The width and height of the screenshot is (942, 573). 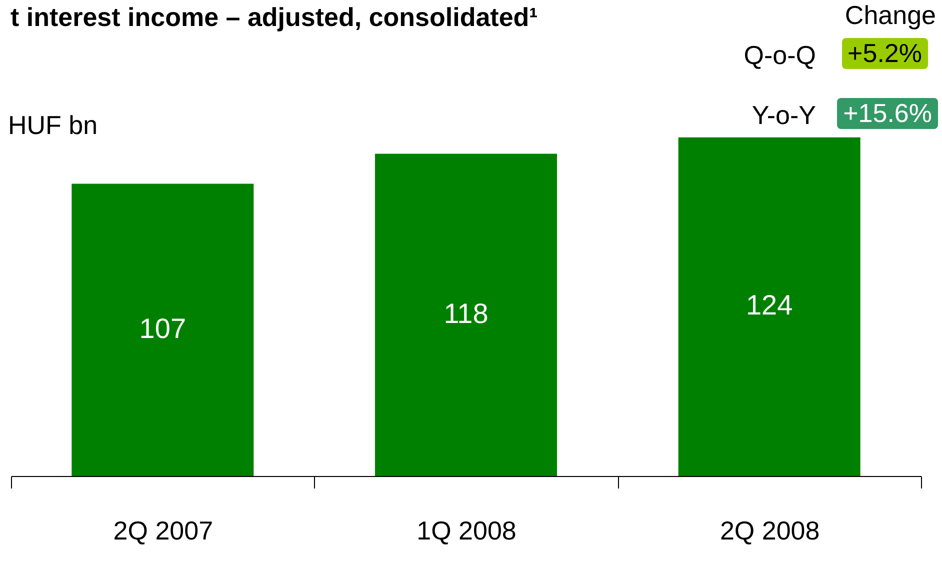 What do you see at coordinates (770, 531) in the screenshot?
I see `x-tick-label: 2Q 2008` at bounding box center [770, 531].